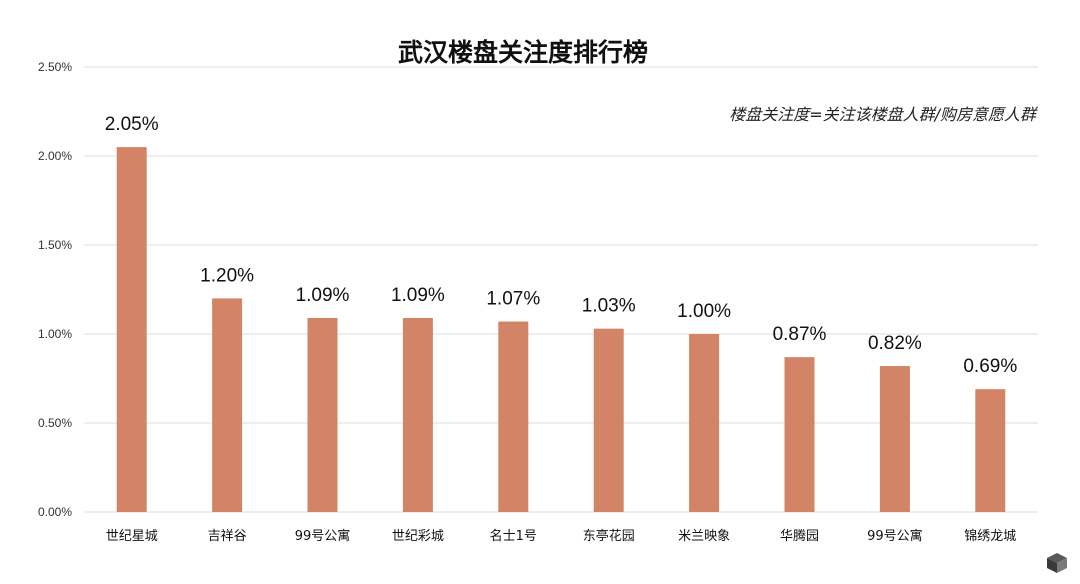  What do you see at coordinates (55, 334) in the screenshot?
I see `y-tick-label: 1.00%` at bounding box center [55, 334].